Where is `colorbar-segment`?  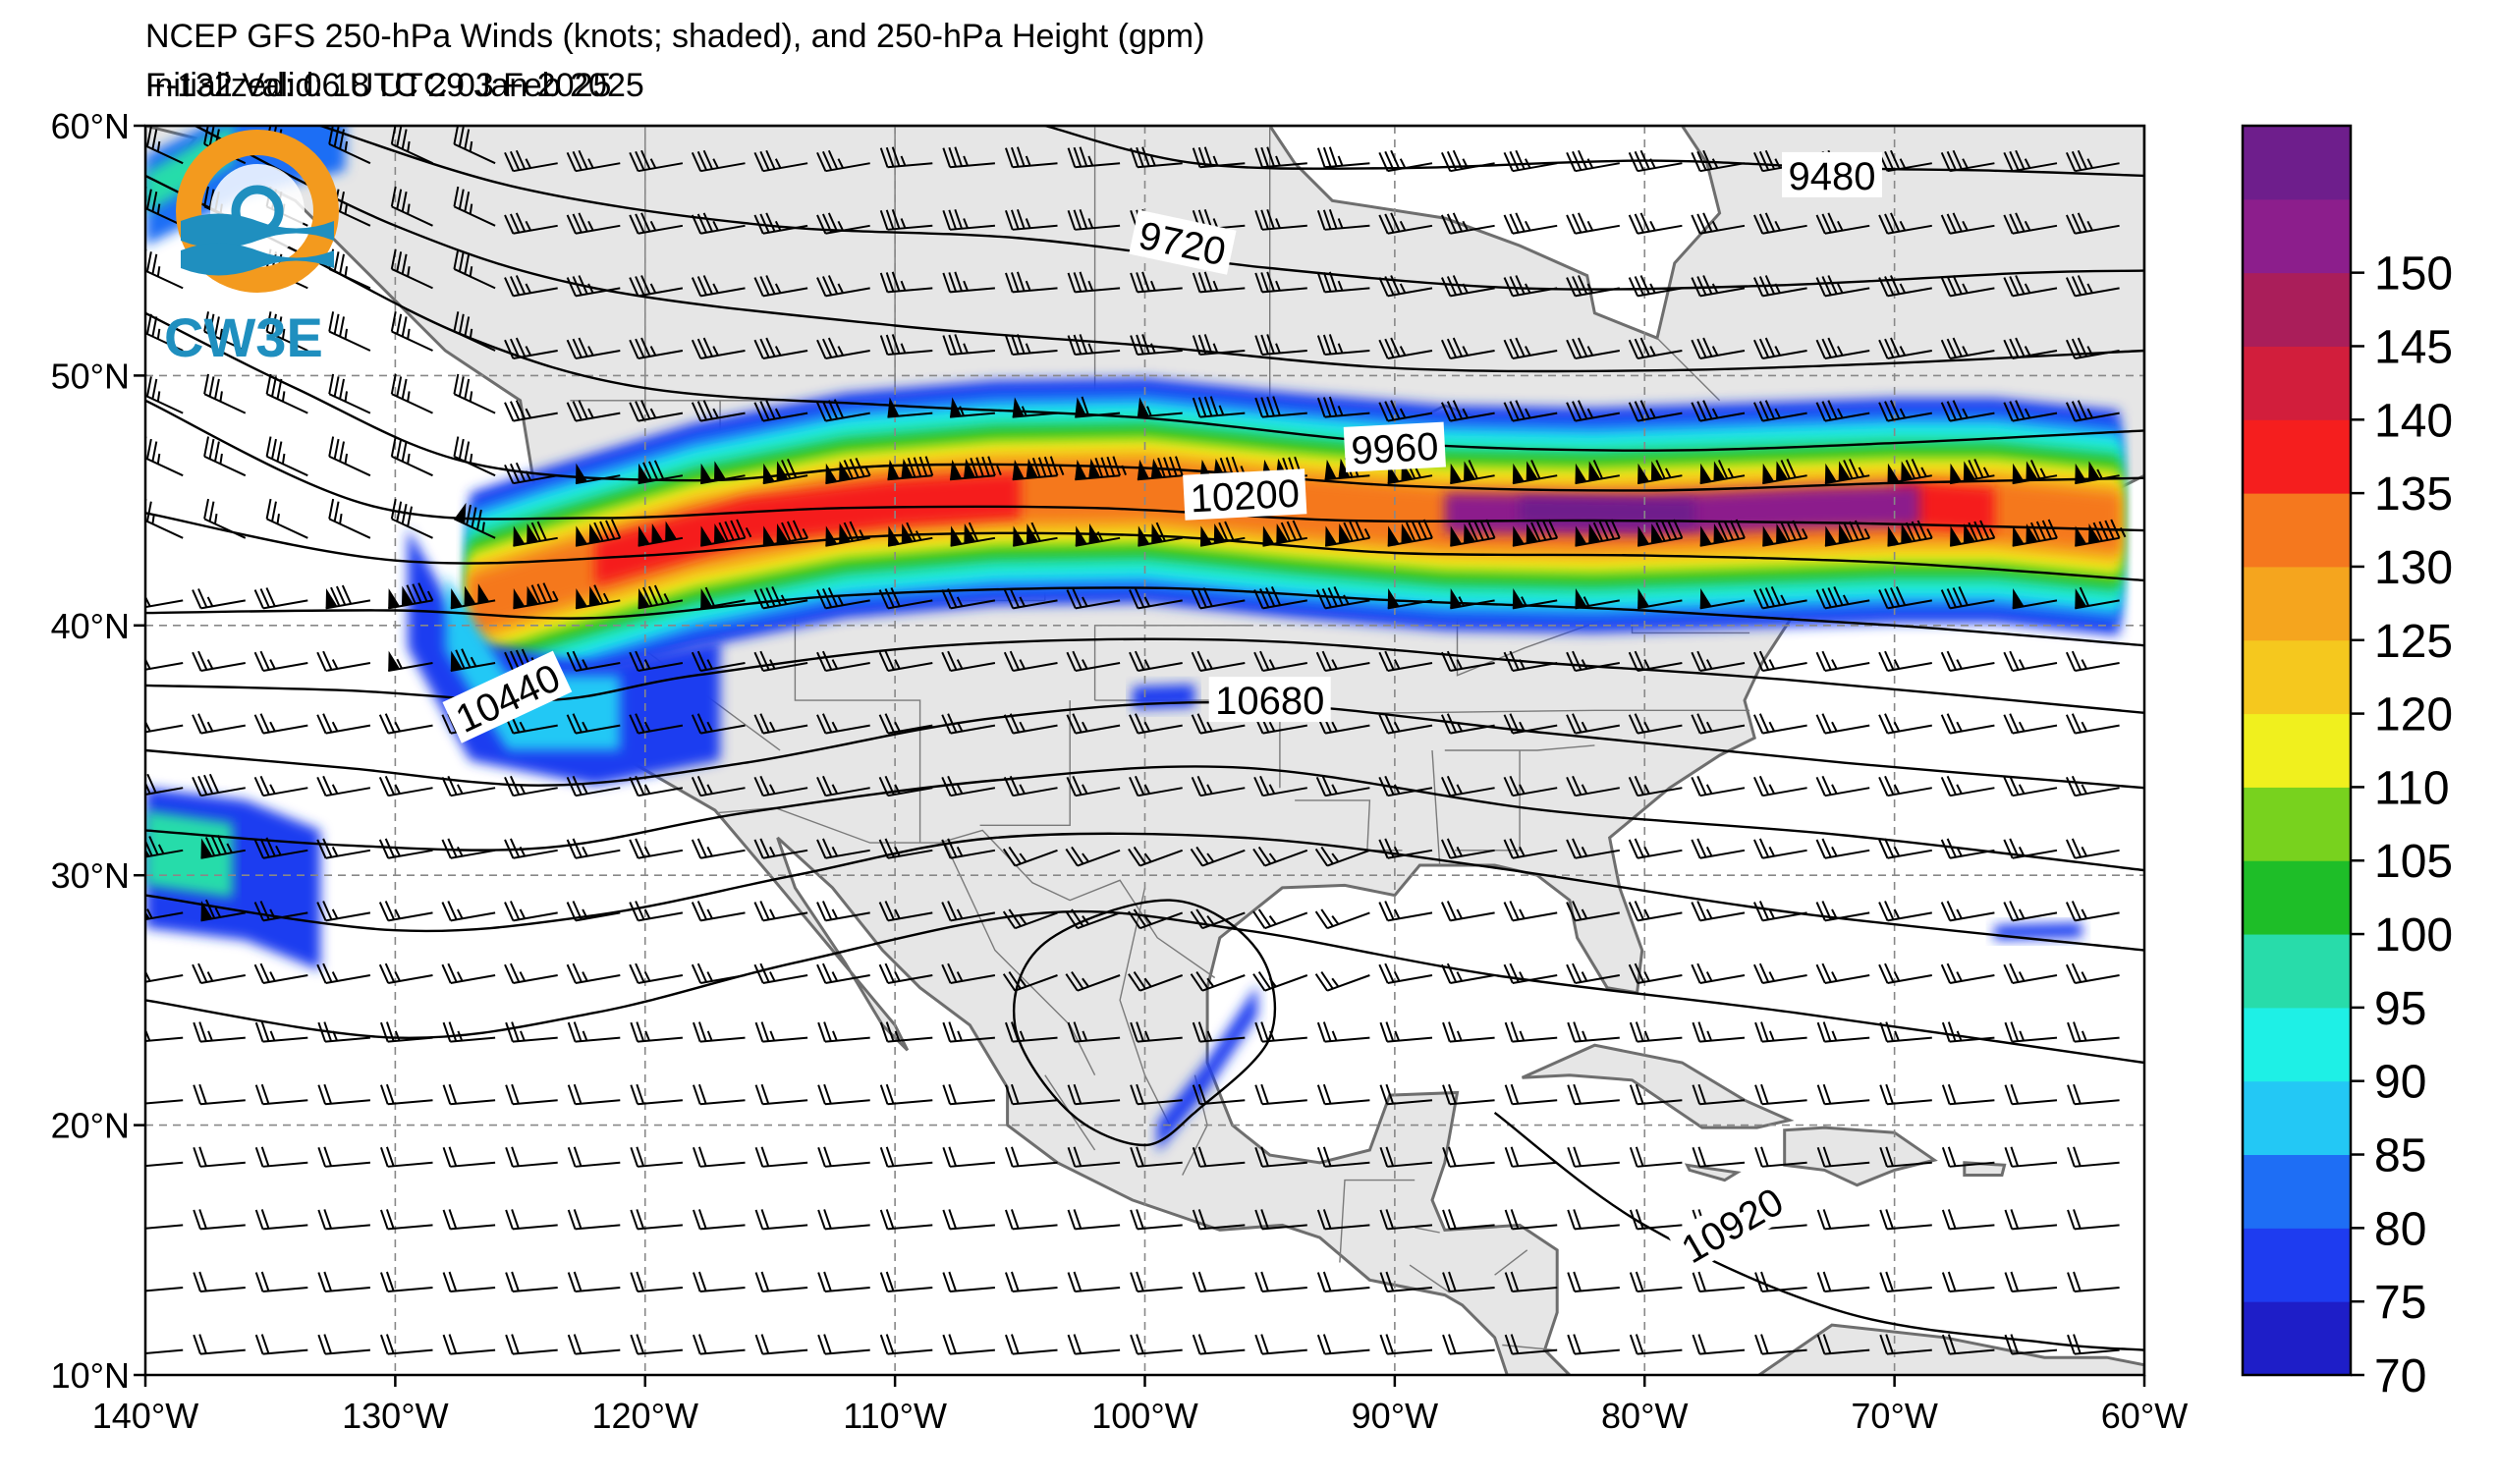
colorbar-segment is located at coordinates (2297, 603).